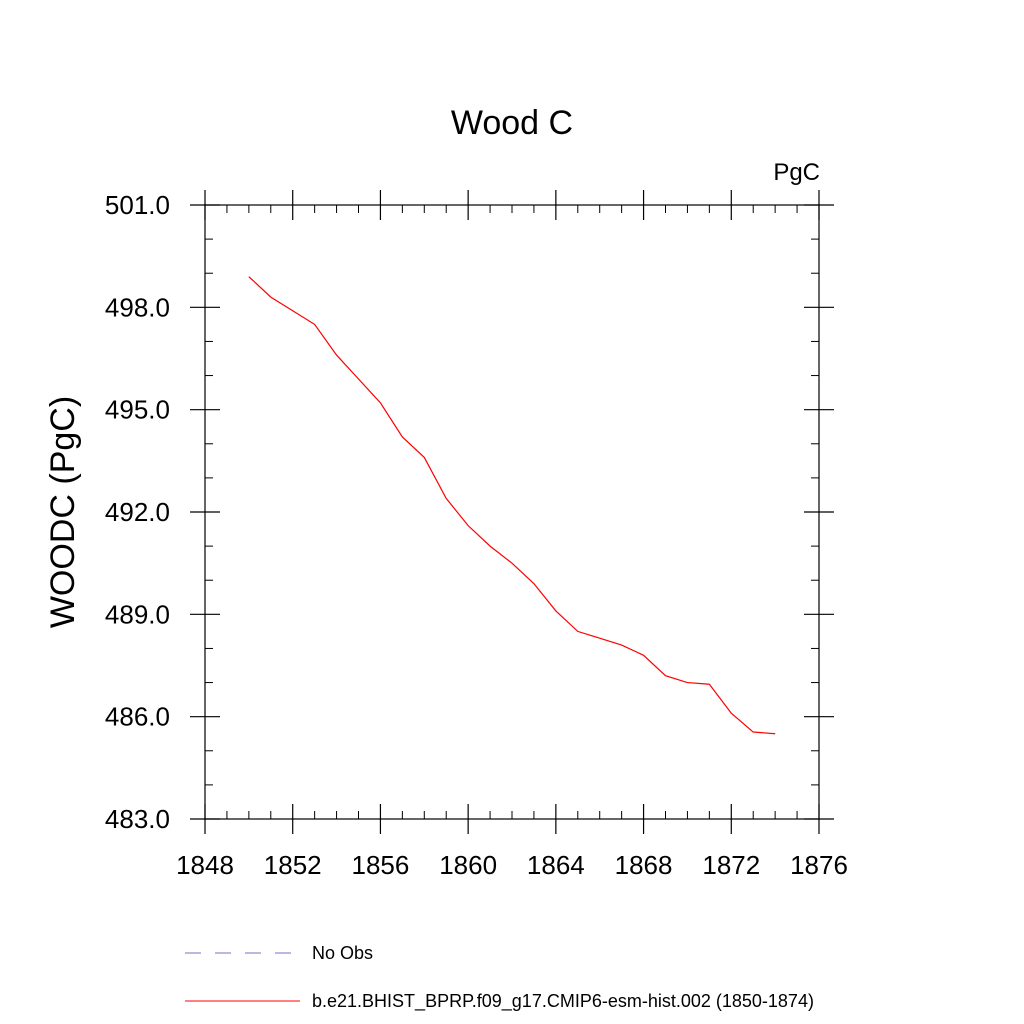 This screenshot has width=1024, height=1024. Describe the element at coordinates (137, 205) in the screenshot. I see `y-tick-label: 501.0` at that location.